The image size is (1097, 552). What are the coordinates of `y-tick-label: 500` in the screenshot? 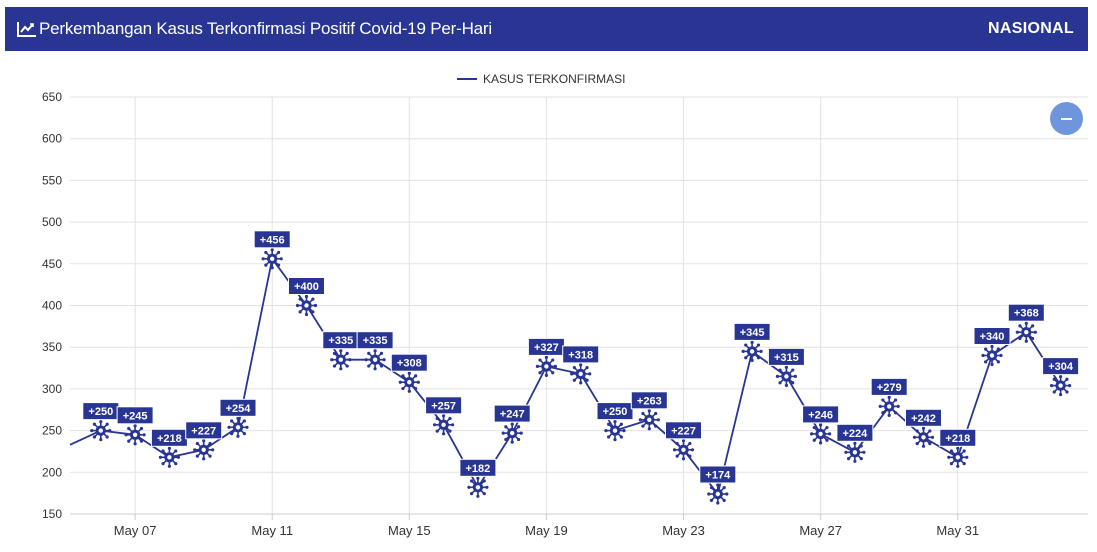 It's located at (52, 222).